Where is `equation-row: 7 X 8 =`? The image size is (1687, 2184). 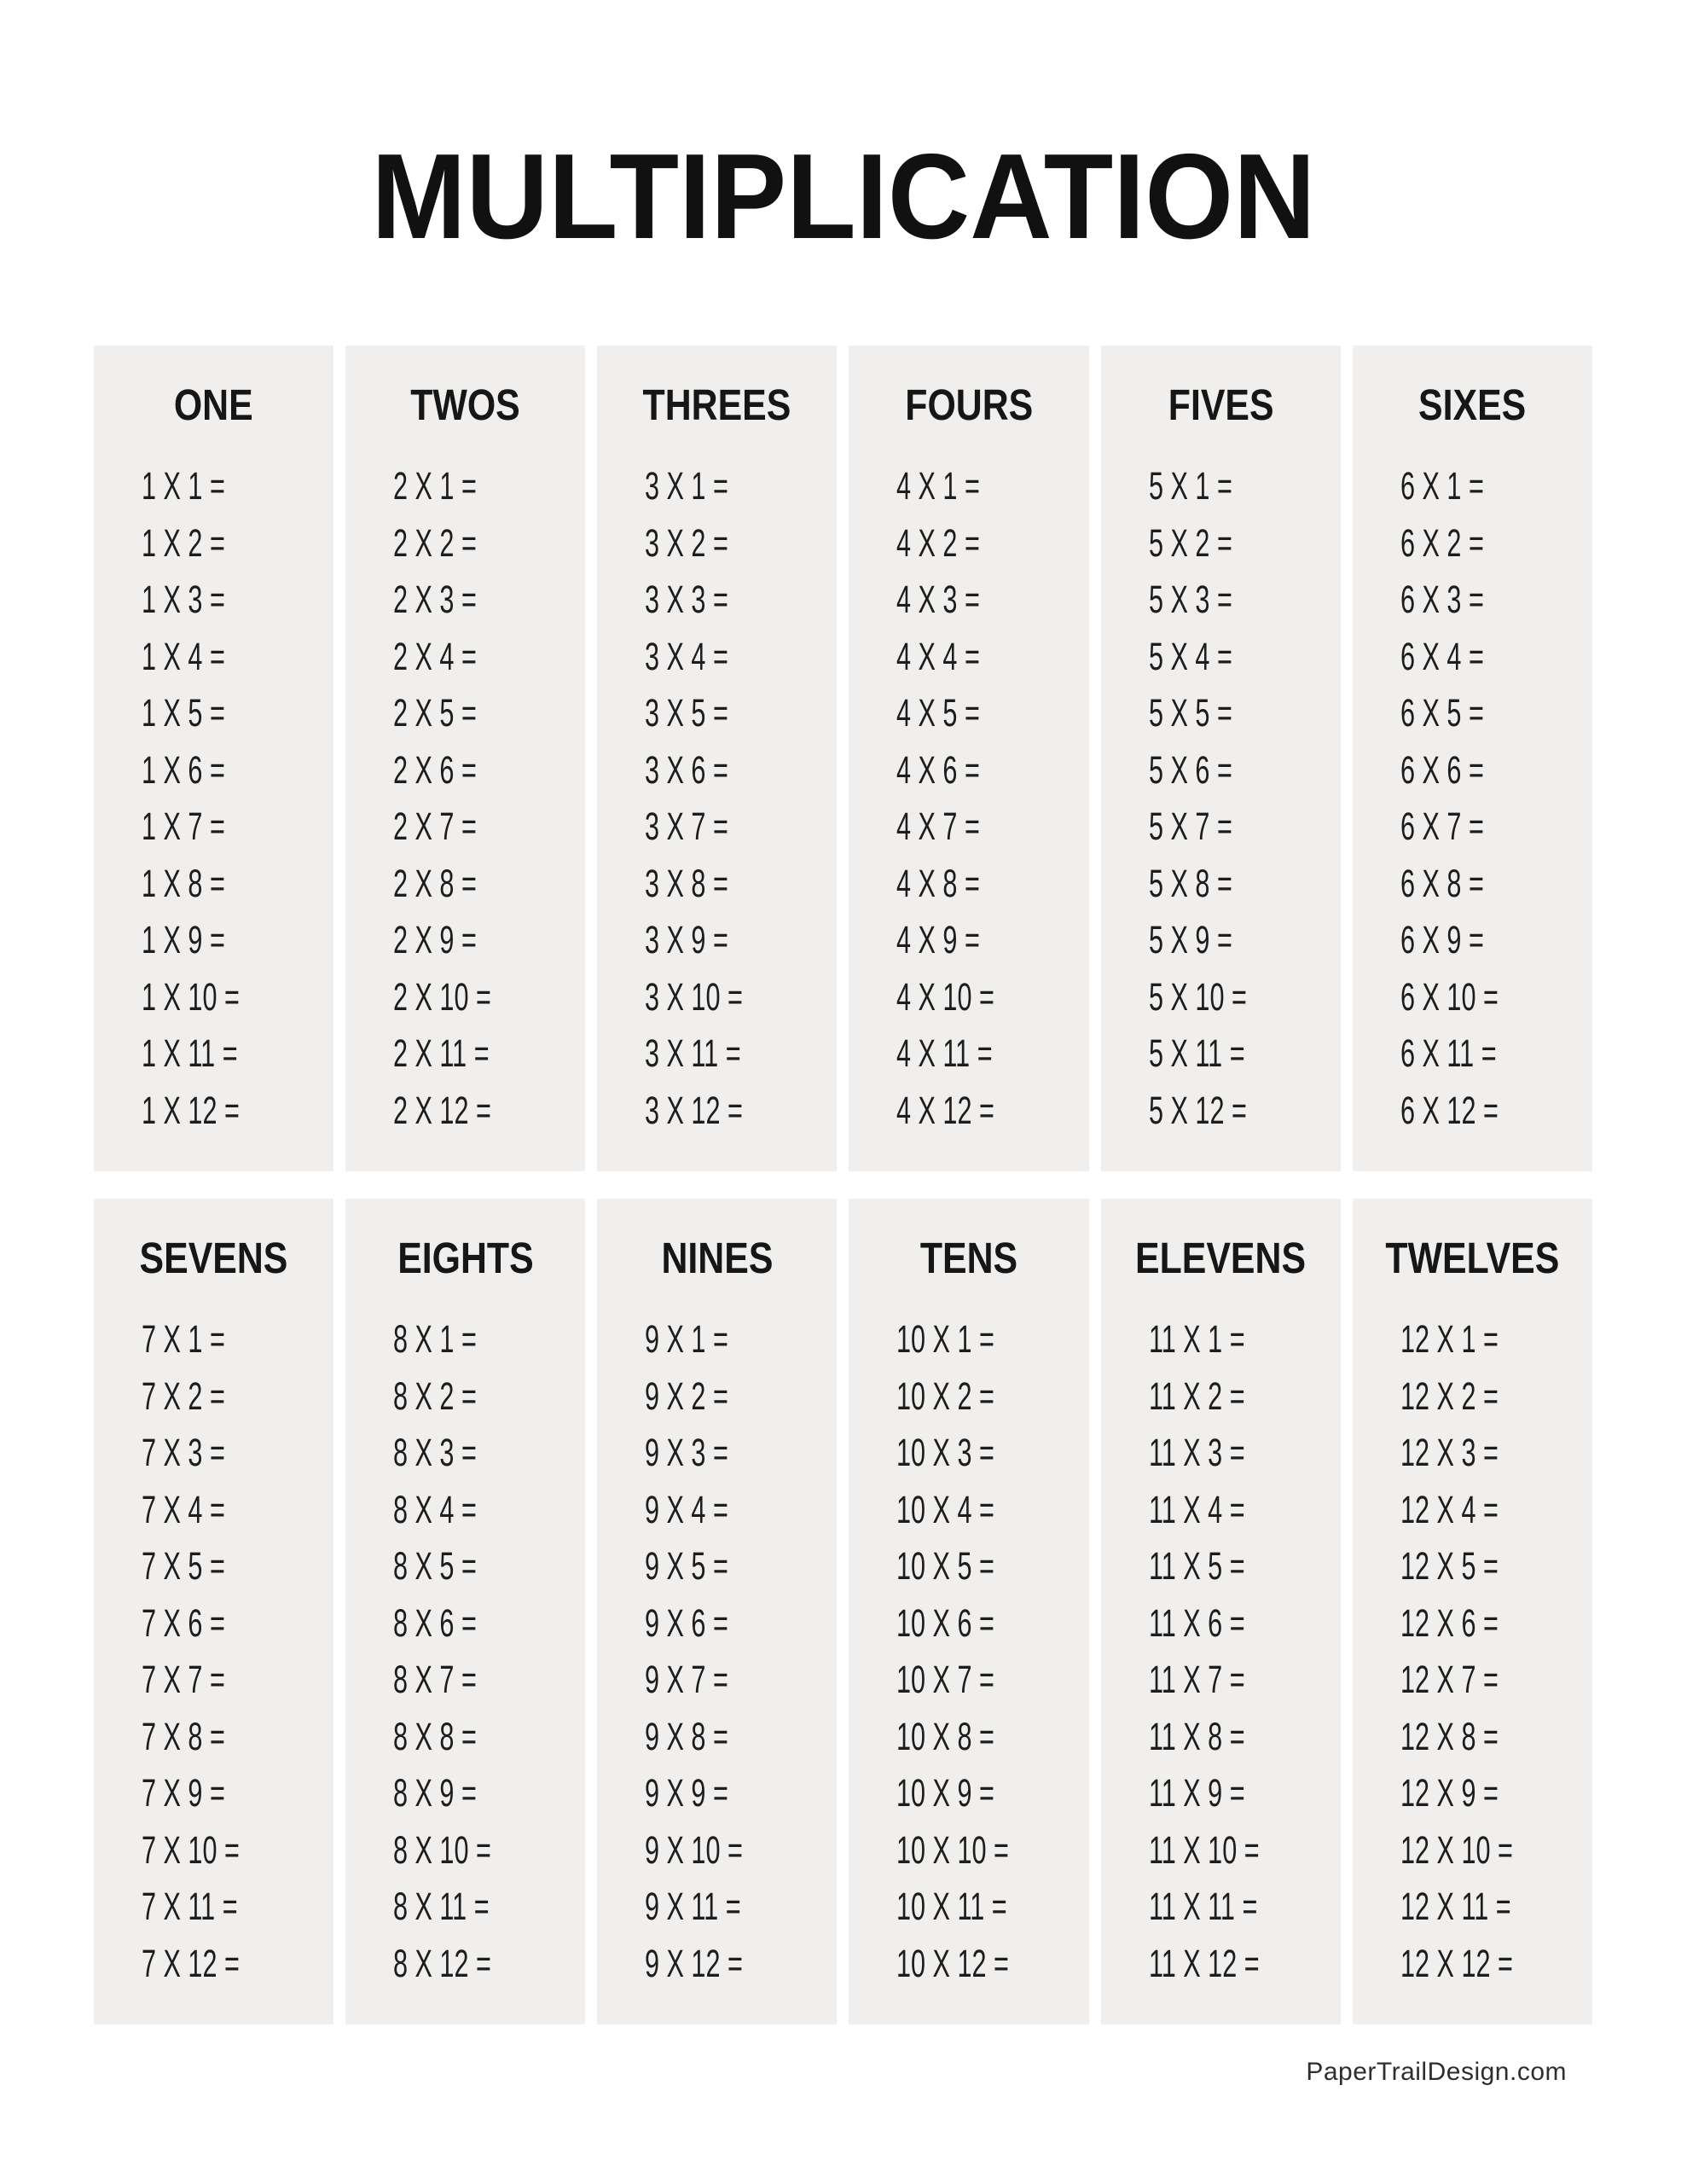
equation-row: 7 X 8 = is located at coordinates (184, 1736).